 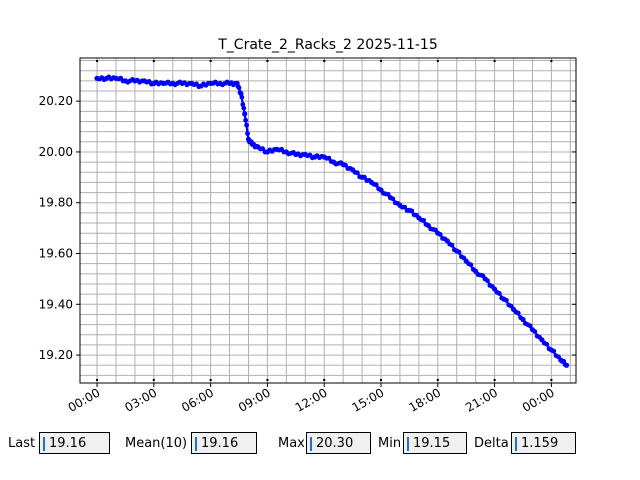 I want to click on stat-last-label: Last, so click(x=22, y=443).